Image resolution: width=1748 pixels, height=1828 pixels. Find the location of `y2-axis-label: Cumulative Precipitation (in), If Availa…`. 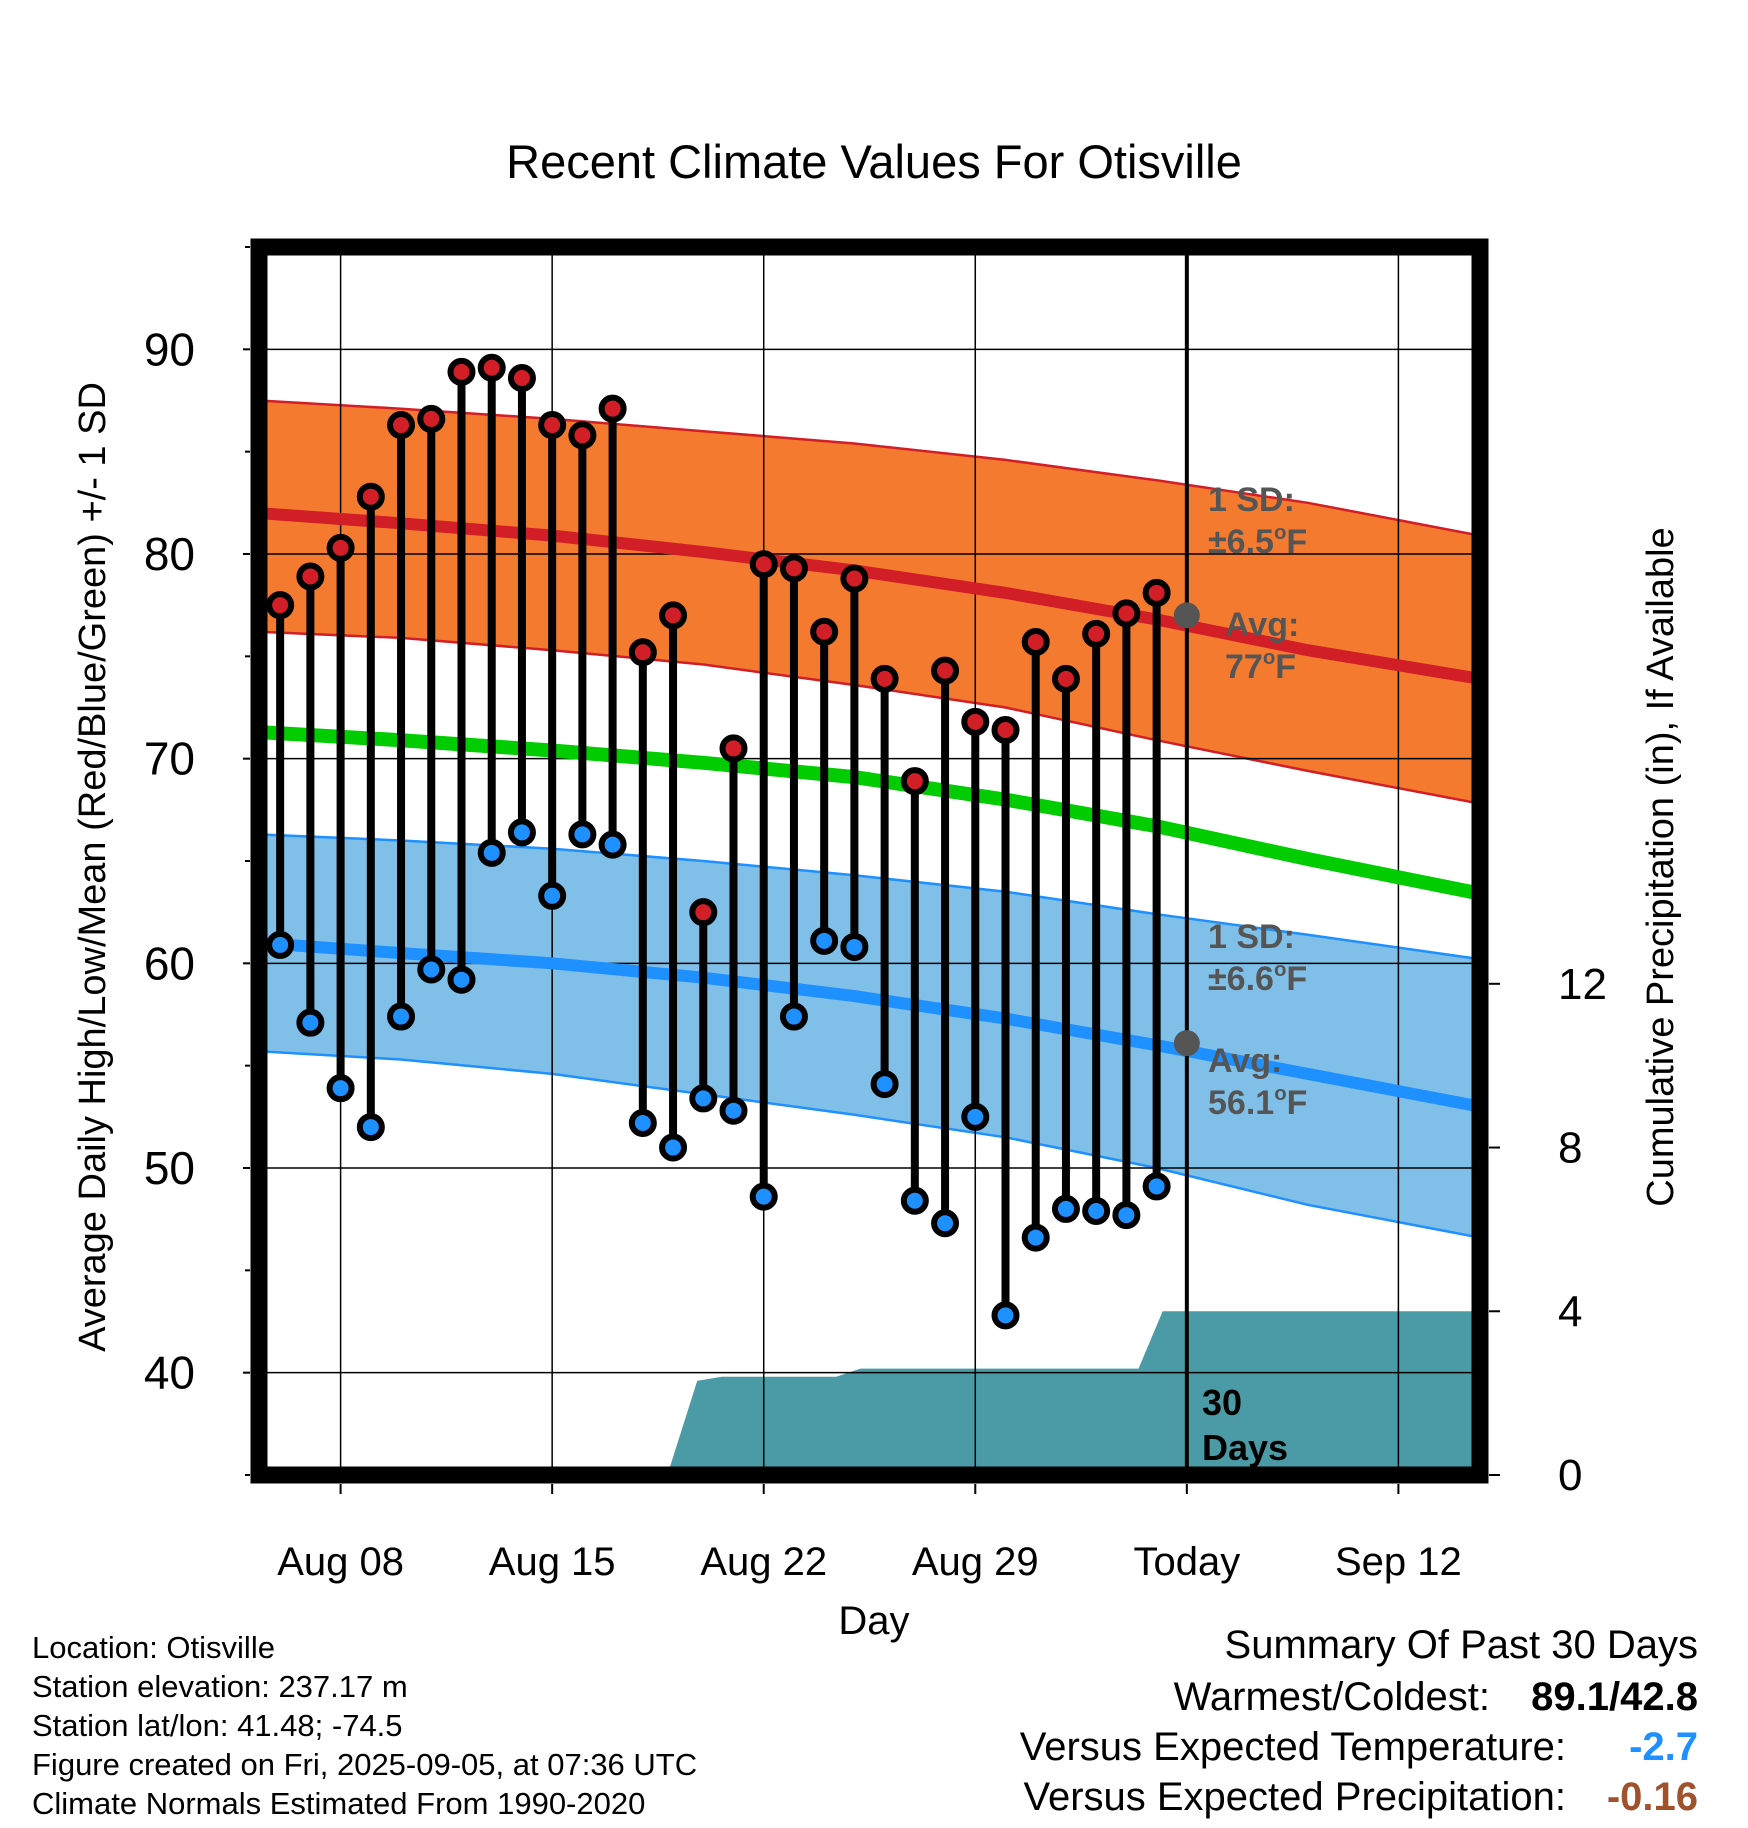

y2-axis-label: Cumulative Precipitation (in), If Availa… is located at coordinates (1661, 866).